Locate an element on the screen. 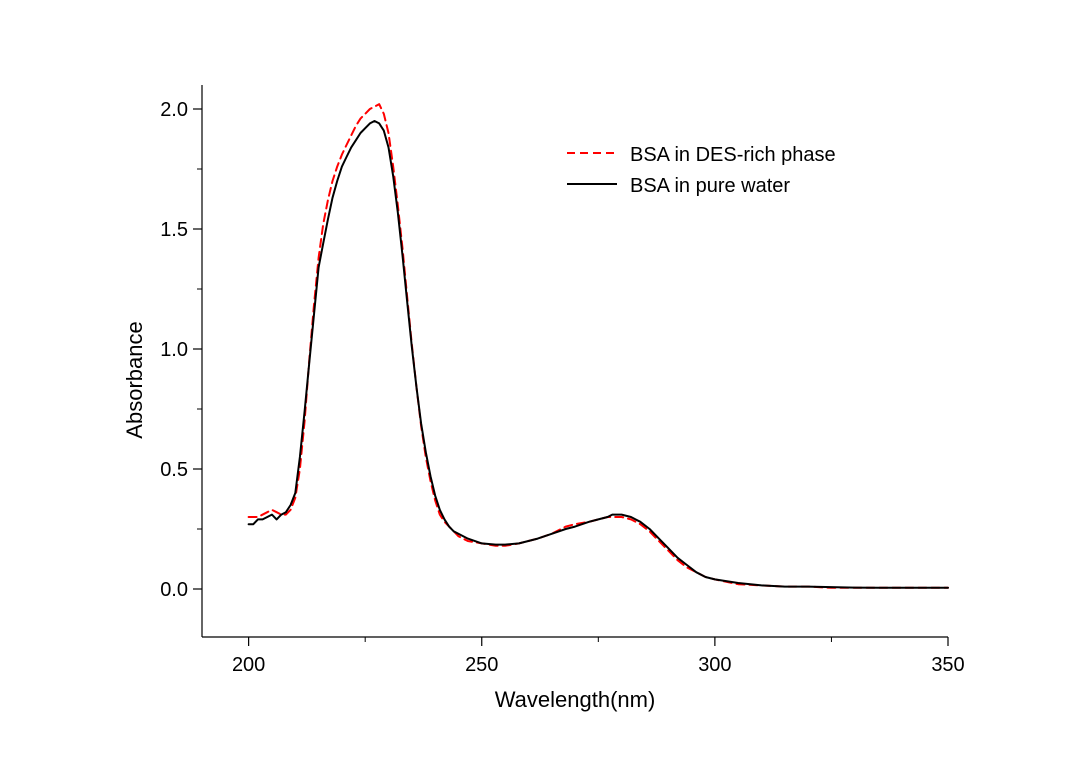 This screenshot has width=1084, height=757. y-tick-label: 0.5 is located at coordinates (174, 470).